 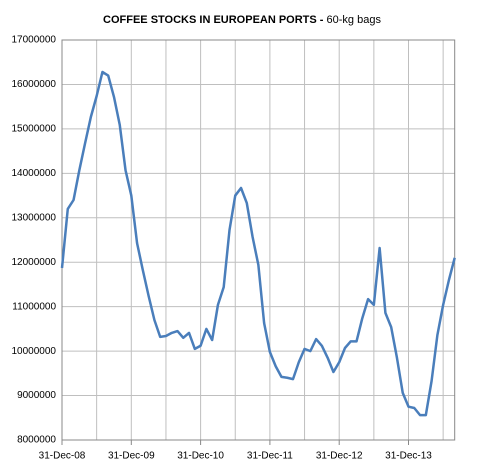 What do you see at coordinates (408, 456) in the screenshot?
I see `x-tick-label: 31-Dec-13` at bounding box center [408, 456].